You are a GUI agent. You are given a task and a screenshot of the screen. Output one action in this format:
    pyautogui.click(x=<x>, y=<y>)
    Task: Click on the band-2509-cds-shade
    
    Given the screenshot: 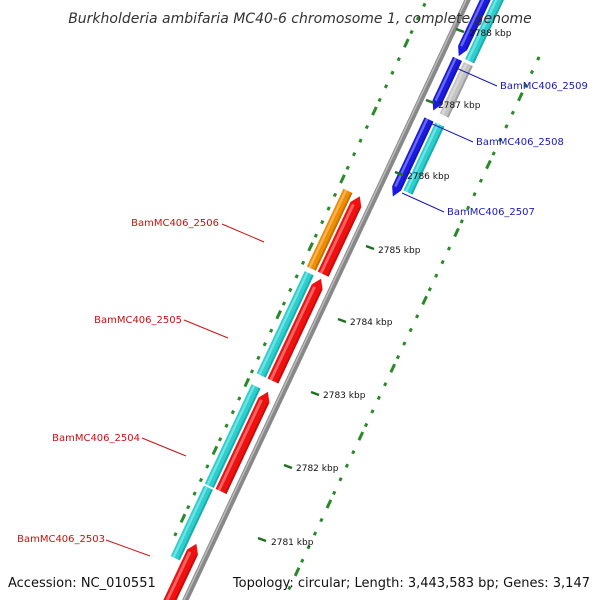 What is the action you would take?
    pyautogui.click(x=488, y=32)
    